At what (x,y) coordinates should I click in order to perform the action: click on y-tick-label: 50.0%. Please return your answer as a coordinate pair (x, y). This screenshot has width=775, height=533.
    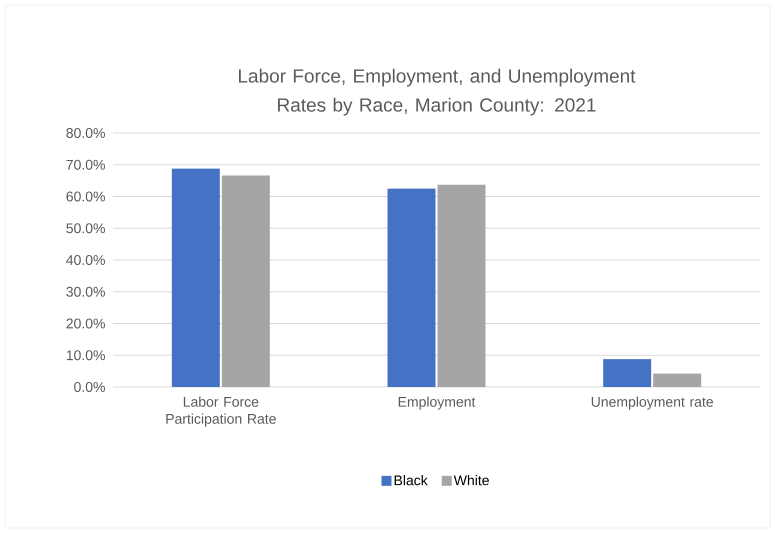
    Looking at the image, I should click on (85, 228).